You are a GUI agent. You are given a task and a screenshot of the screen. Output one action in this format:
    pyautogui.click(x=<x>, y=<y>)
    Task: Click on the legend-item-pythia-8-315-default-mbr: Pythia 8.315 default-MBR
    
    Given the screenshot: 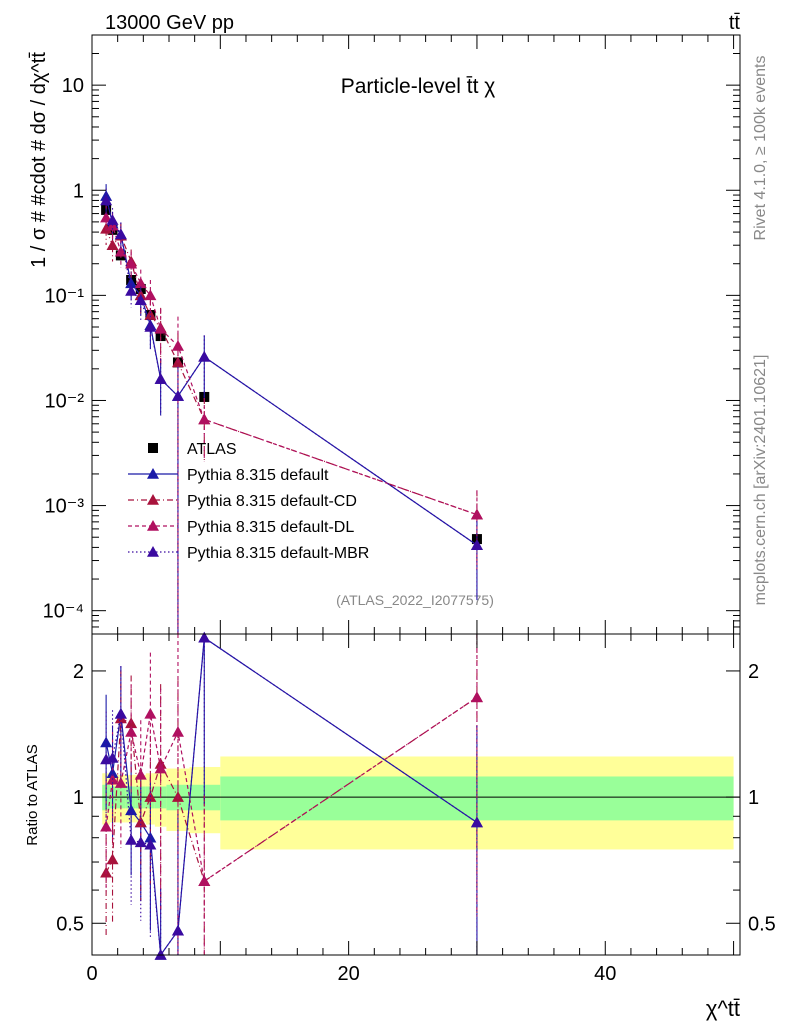 What is the action you would take?
    pyautogui.click(x=248, y=553)
    